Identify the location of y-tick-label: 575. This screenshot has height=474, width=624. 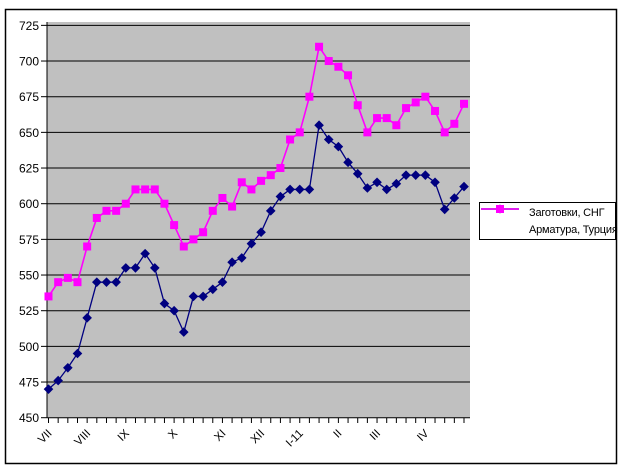
(29, 240).